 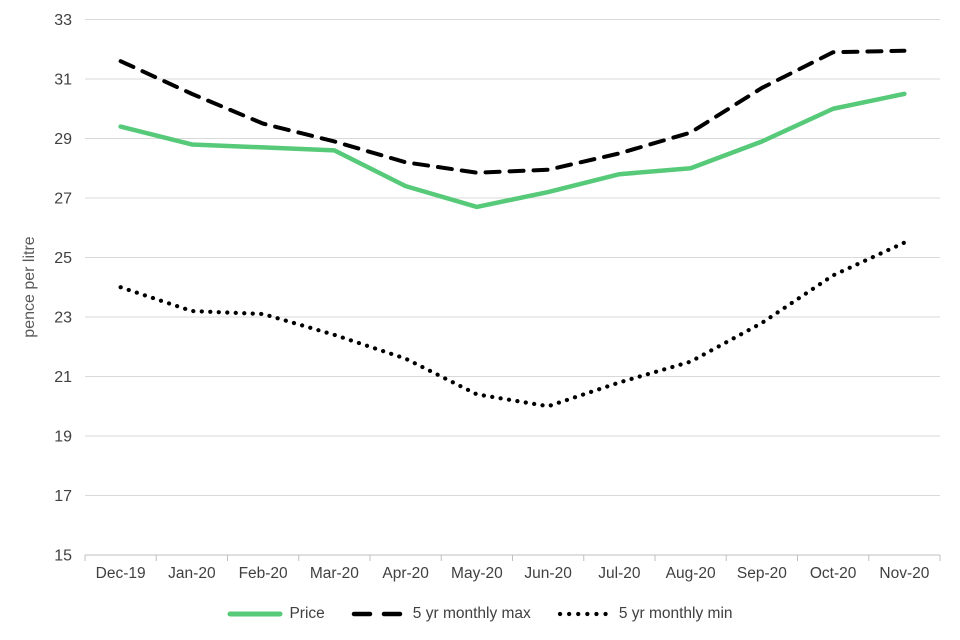 What do you see at coordinates (334, 573) in the screenshot?
I see `x-tick-label: Mar-20` at bounding box center [334, 573].